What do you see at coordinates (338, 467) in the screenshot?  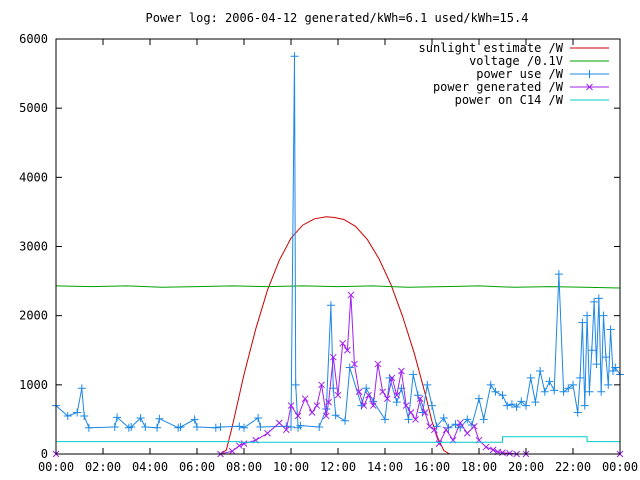 I see `x-tick-label: 12:00` at bounding box center [338, 467].